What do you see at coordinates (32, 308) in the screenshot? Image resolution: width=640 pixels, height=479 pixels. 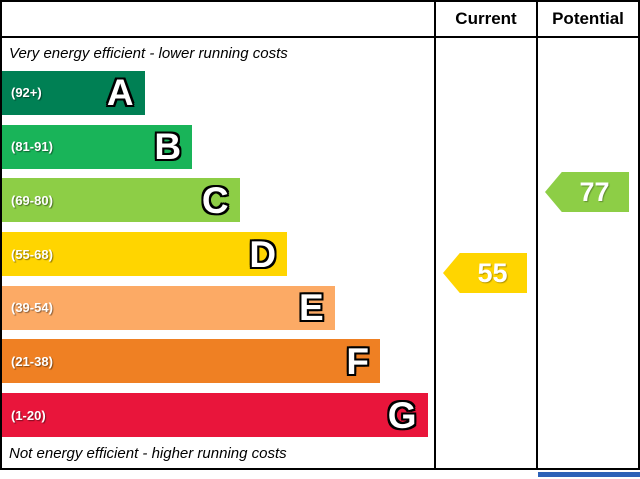 I see `band-e-range: (39-54)` at bounding box center [32, 308].